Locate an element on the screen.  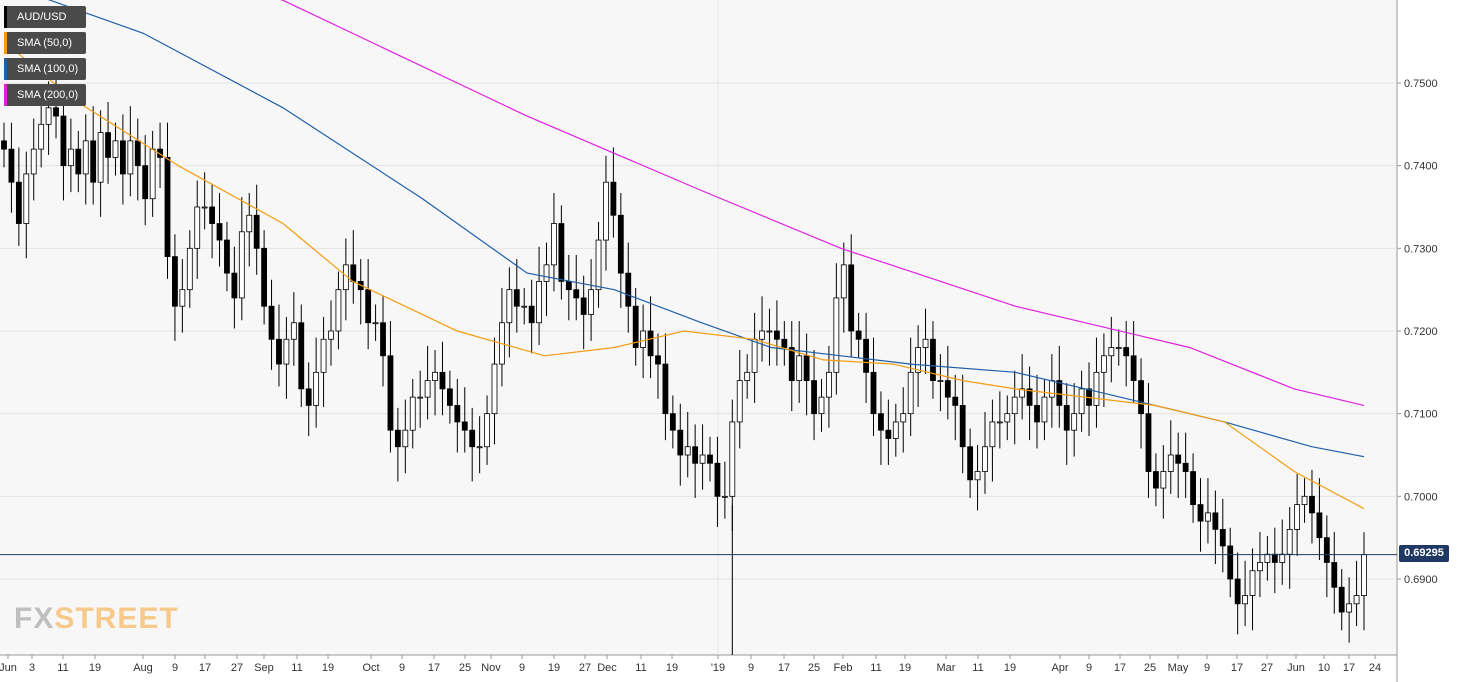
legend-item-audusd: AUD/USD is located at coordinates (45, 17).